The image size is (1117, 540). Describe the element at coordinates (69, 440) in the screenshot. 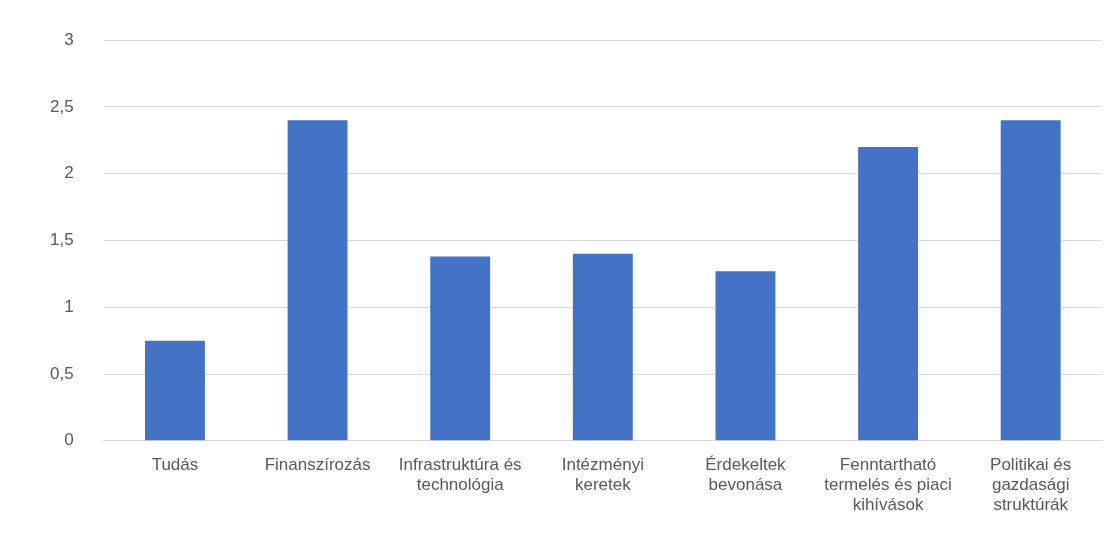

I see `y-tick-label: 0` at that location.